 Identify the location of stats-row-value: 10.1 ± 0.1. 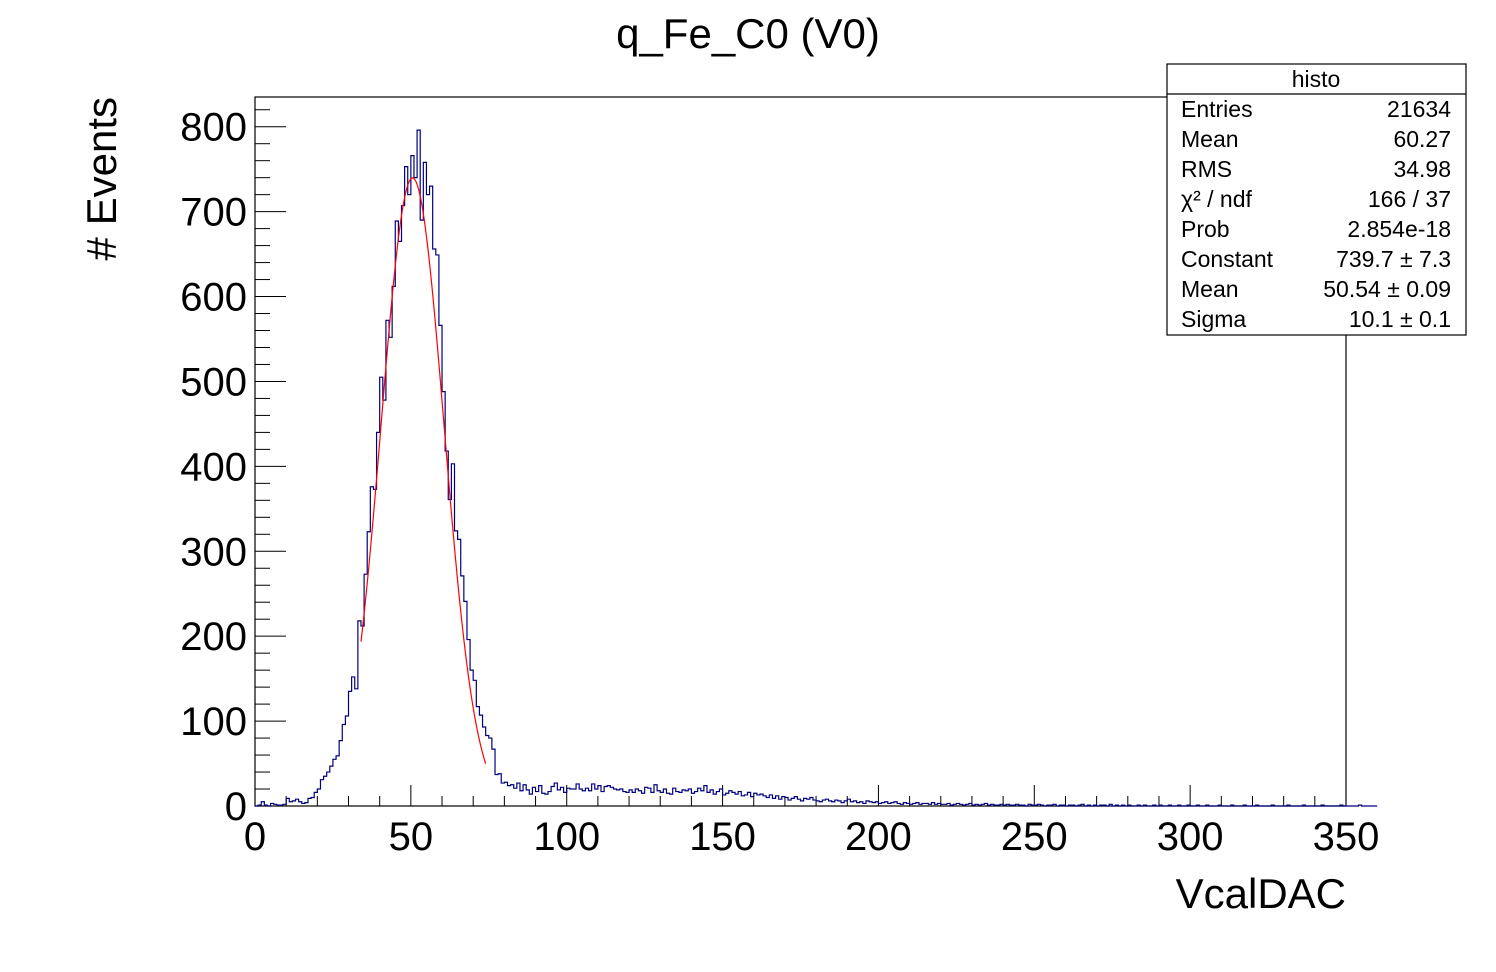
(1400, 319).